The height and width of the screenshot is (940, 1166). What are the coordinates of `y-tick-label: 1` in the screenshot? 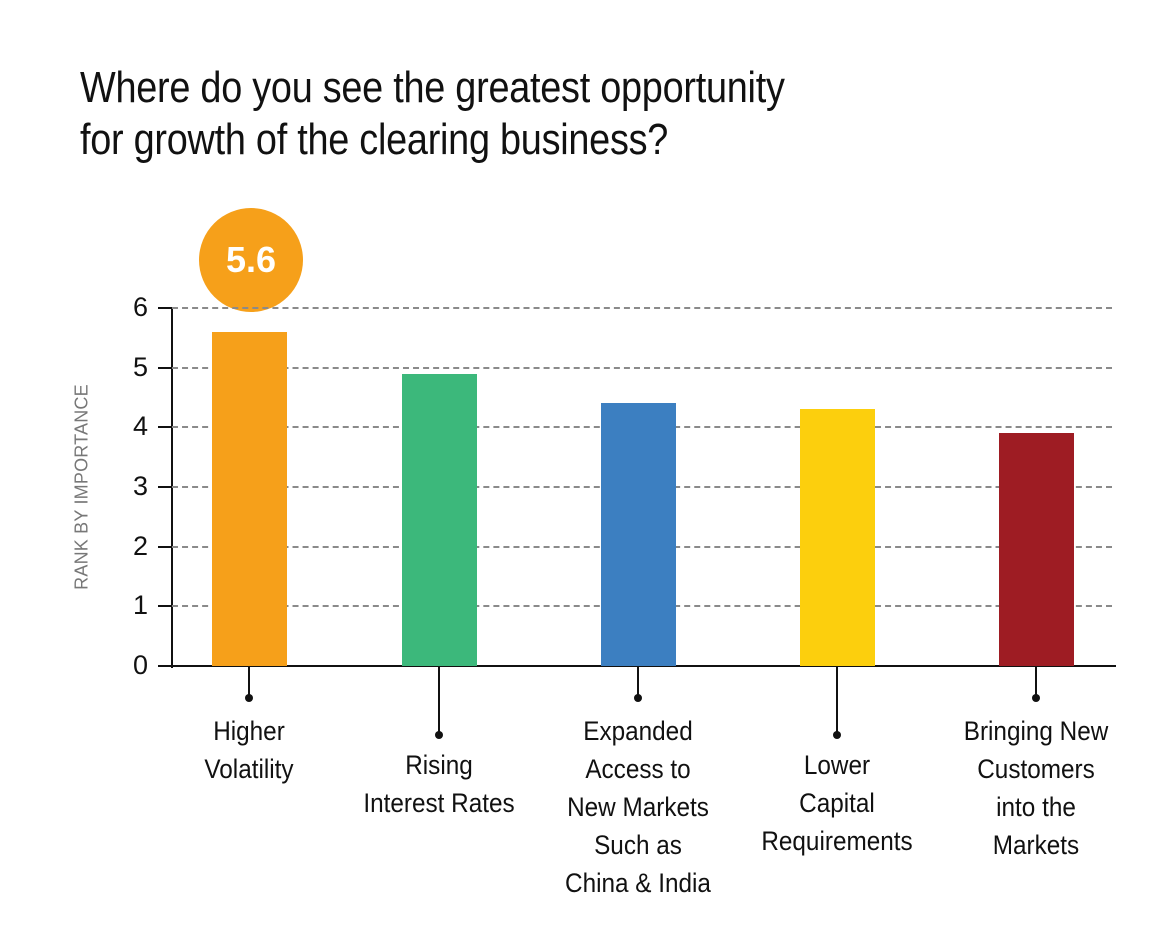 It's located at (140, 605).